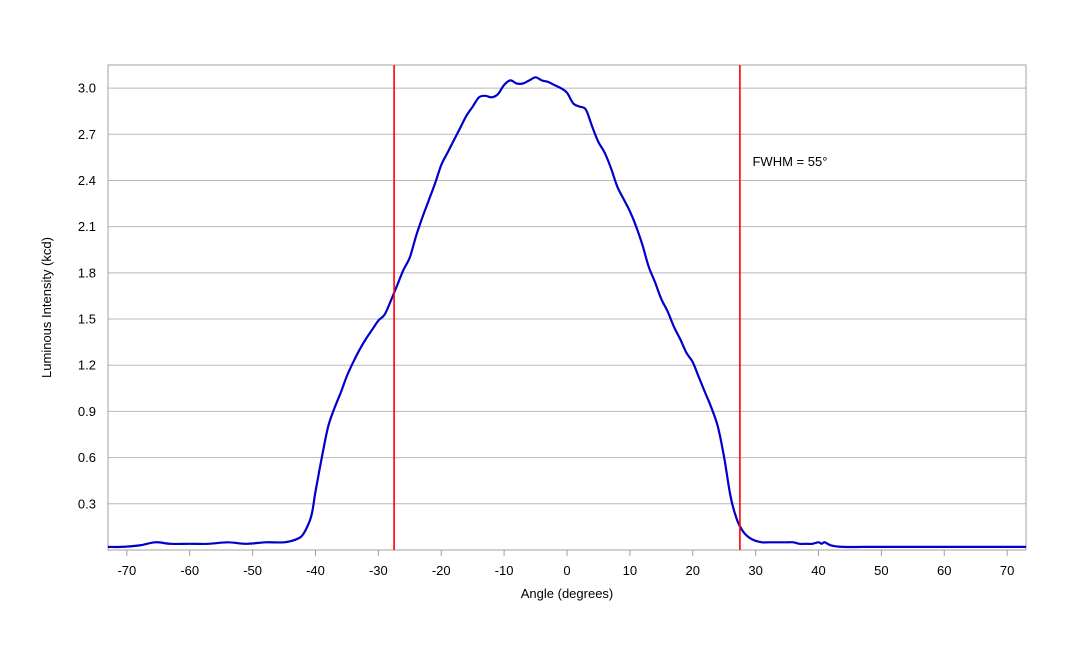 The image size is (1080, 648). Describe the element at coordinates (378, 570) in the screenshot. I see `x-tick-label: -30` at that location.